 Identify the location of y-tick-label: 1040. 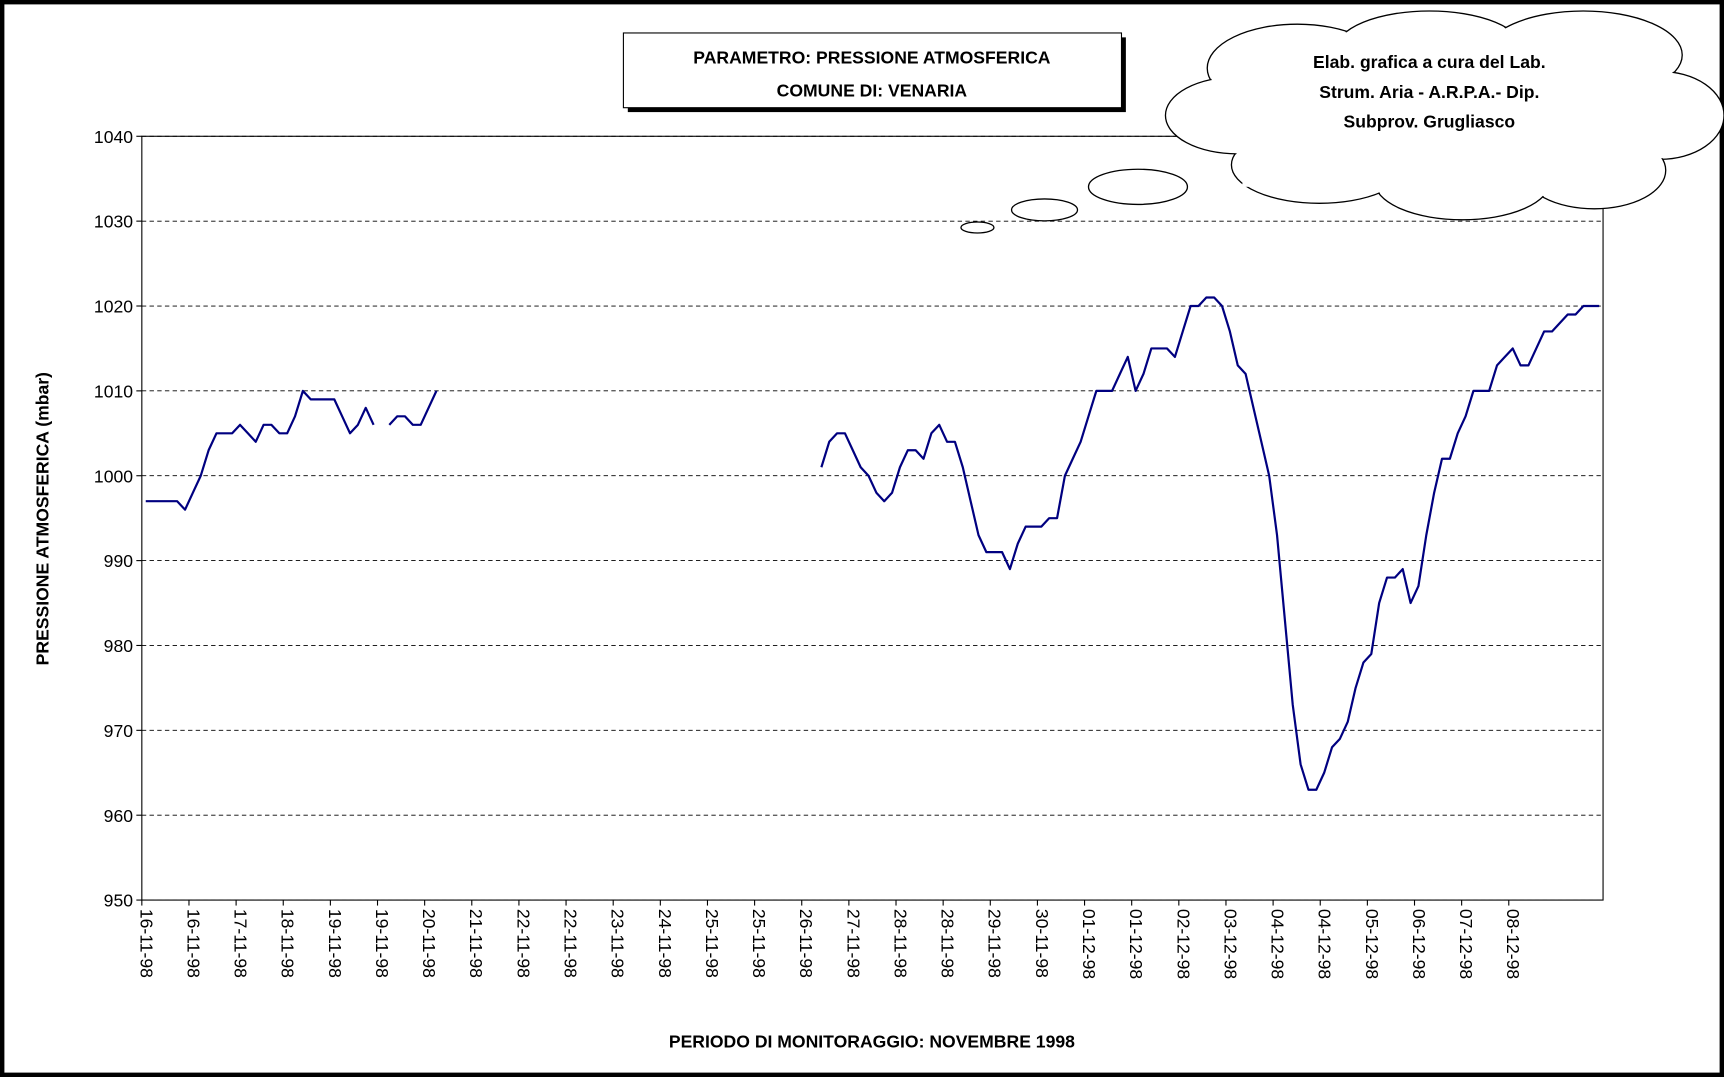
(113, 137).